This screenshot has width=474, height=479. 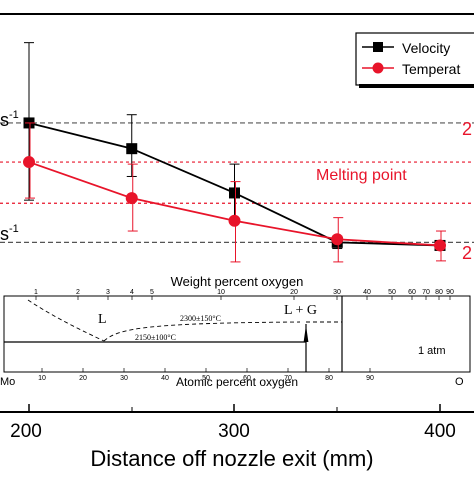 I want to click on top-tick-60: 60, so click(x=412, y=292).